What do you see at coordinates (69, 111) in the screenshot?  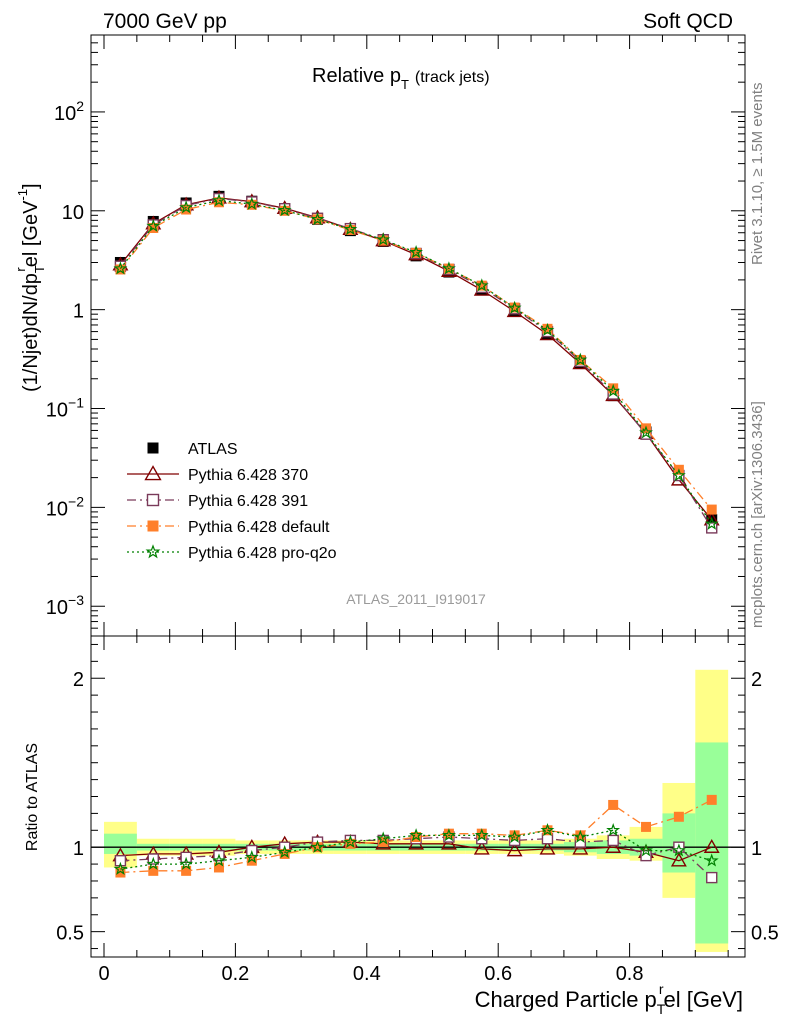 I see `main-y-tick-label: 10²` at bounding box center [69, 111].